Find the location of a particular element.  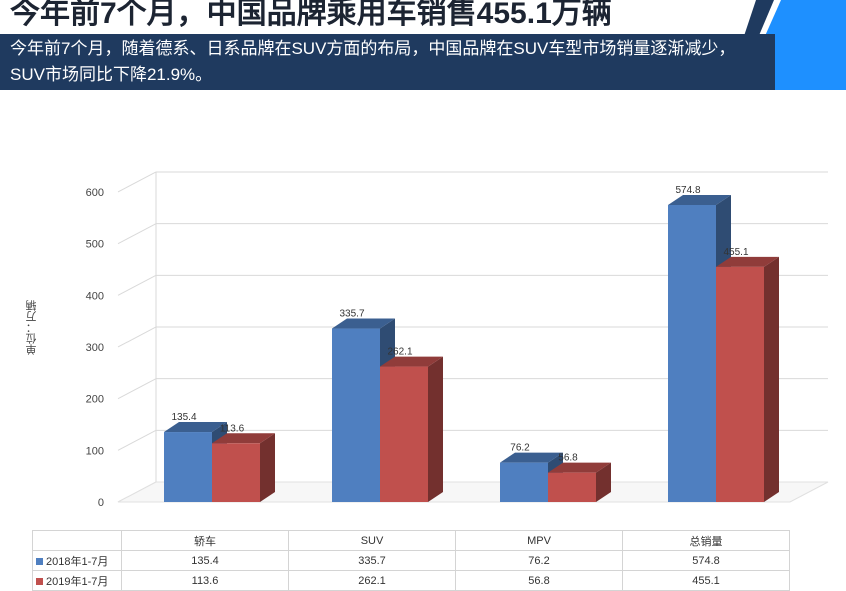

table-header-cell: MPV is located at coordinates (539, 540).